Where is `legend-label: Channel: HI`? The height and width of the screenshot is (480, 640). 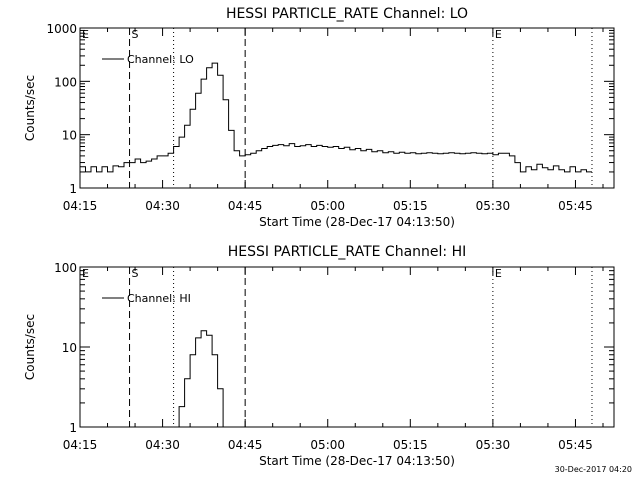
legend-label: Channel: HI is located at coordinates (159, 298).